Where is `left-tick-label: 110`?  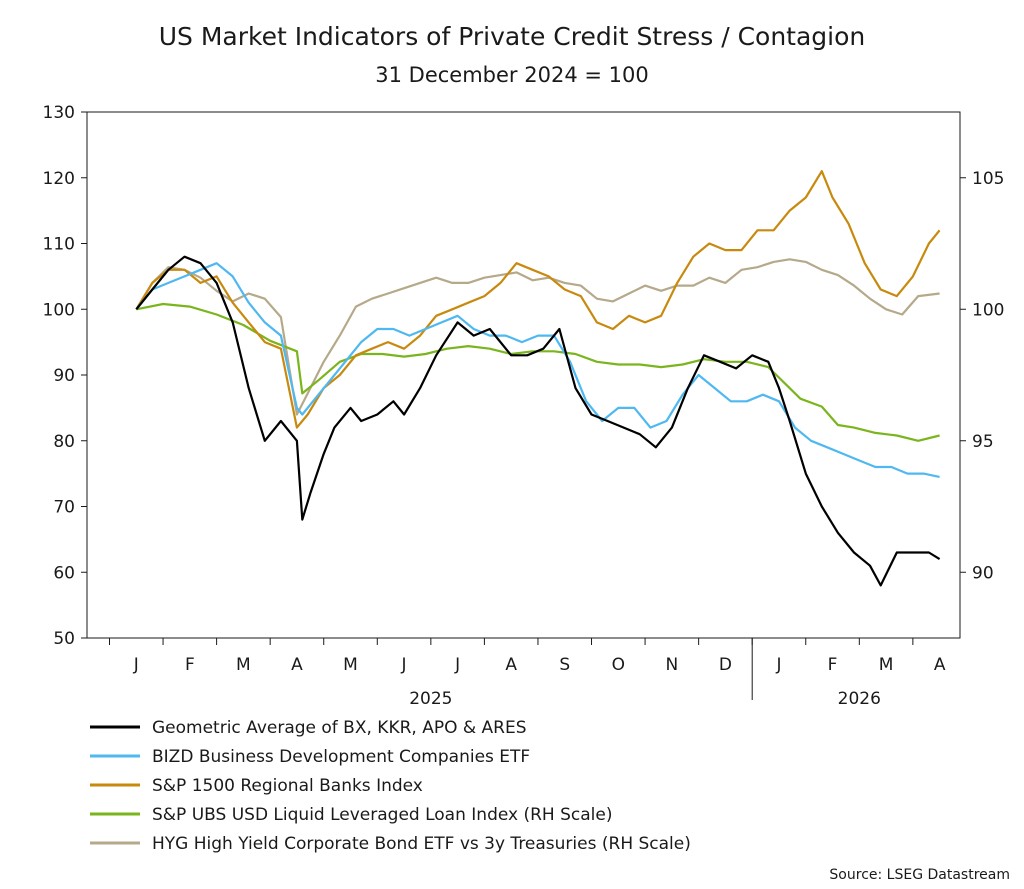 left-tick-label: 110 is located at coordinates (59, 245).